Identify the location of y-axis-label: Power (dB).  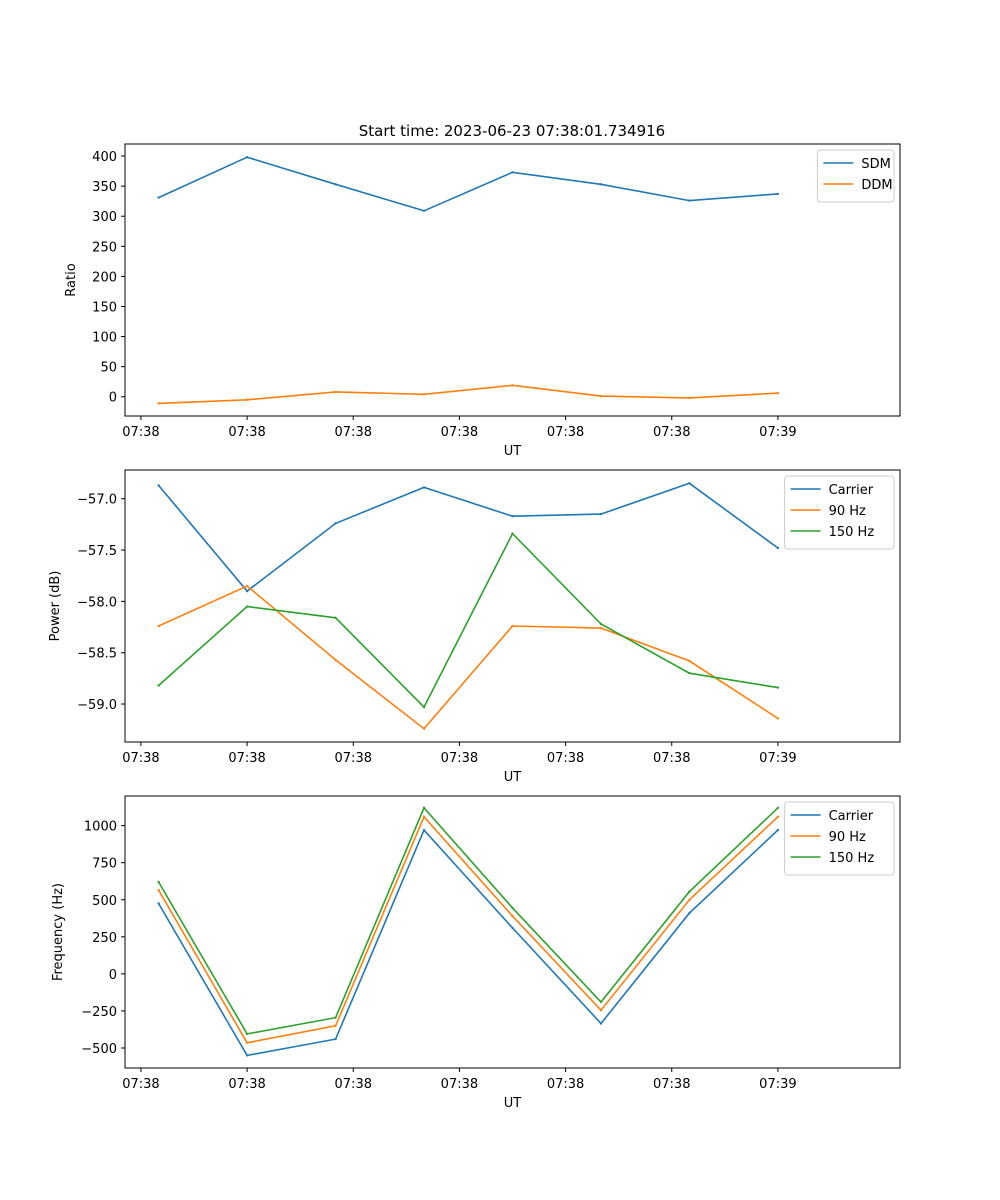
(55, 606).